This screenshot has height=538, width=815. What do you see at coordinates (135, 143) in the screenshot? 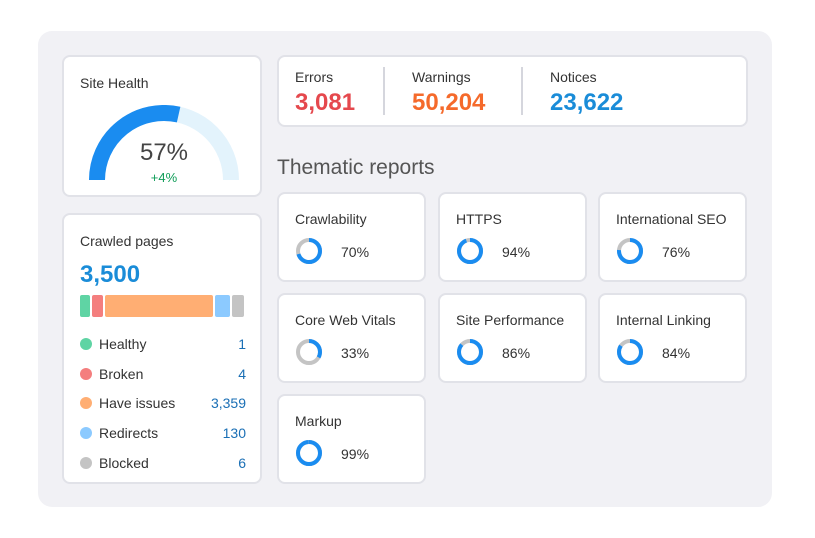
I see `gauge-fill` at bounding box center [135, 143].